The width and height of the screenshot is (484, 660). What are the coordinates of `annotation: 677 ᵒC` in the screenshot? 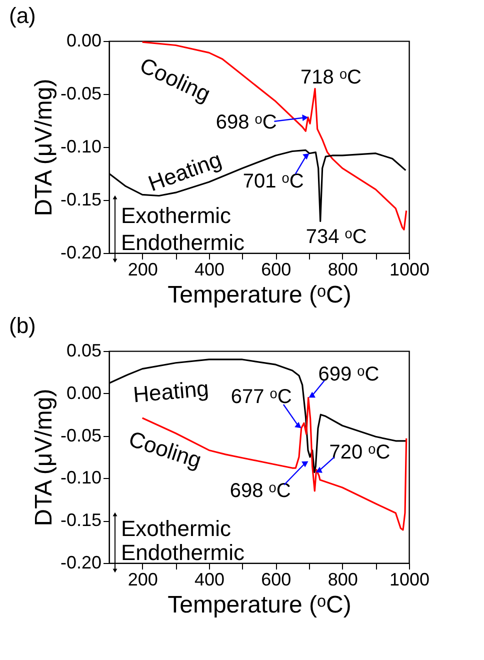 It's located at (261, 397).